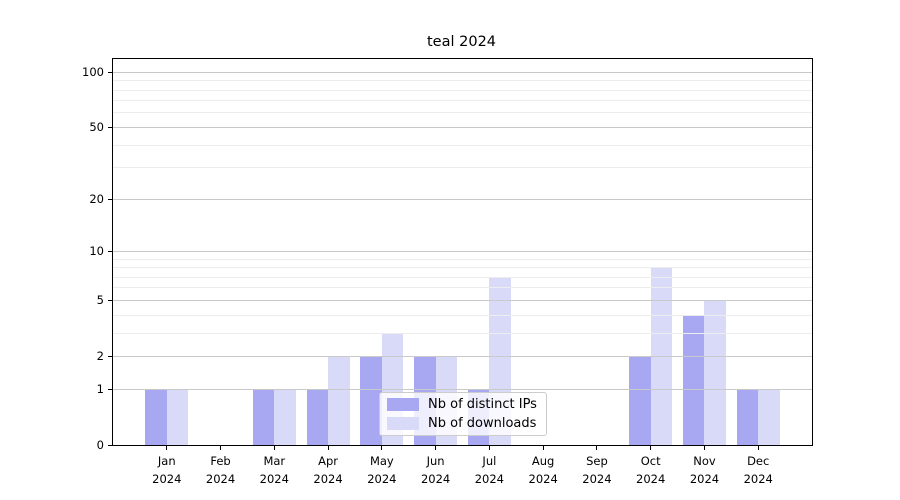 The width and height of the screenshot is (900, 500). Describe the element at coordinates (156, 417) in the screenshot. I see `bar-ips-jan` at that location.